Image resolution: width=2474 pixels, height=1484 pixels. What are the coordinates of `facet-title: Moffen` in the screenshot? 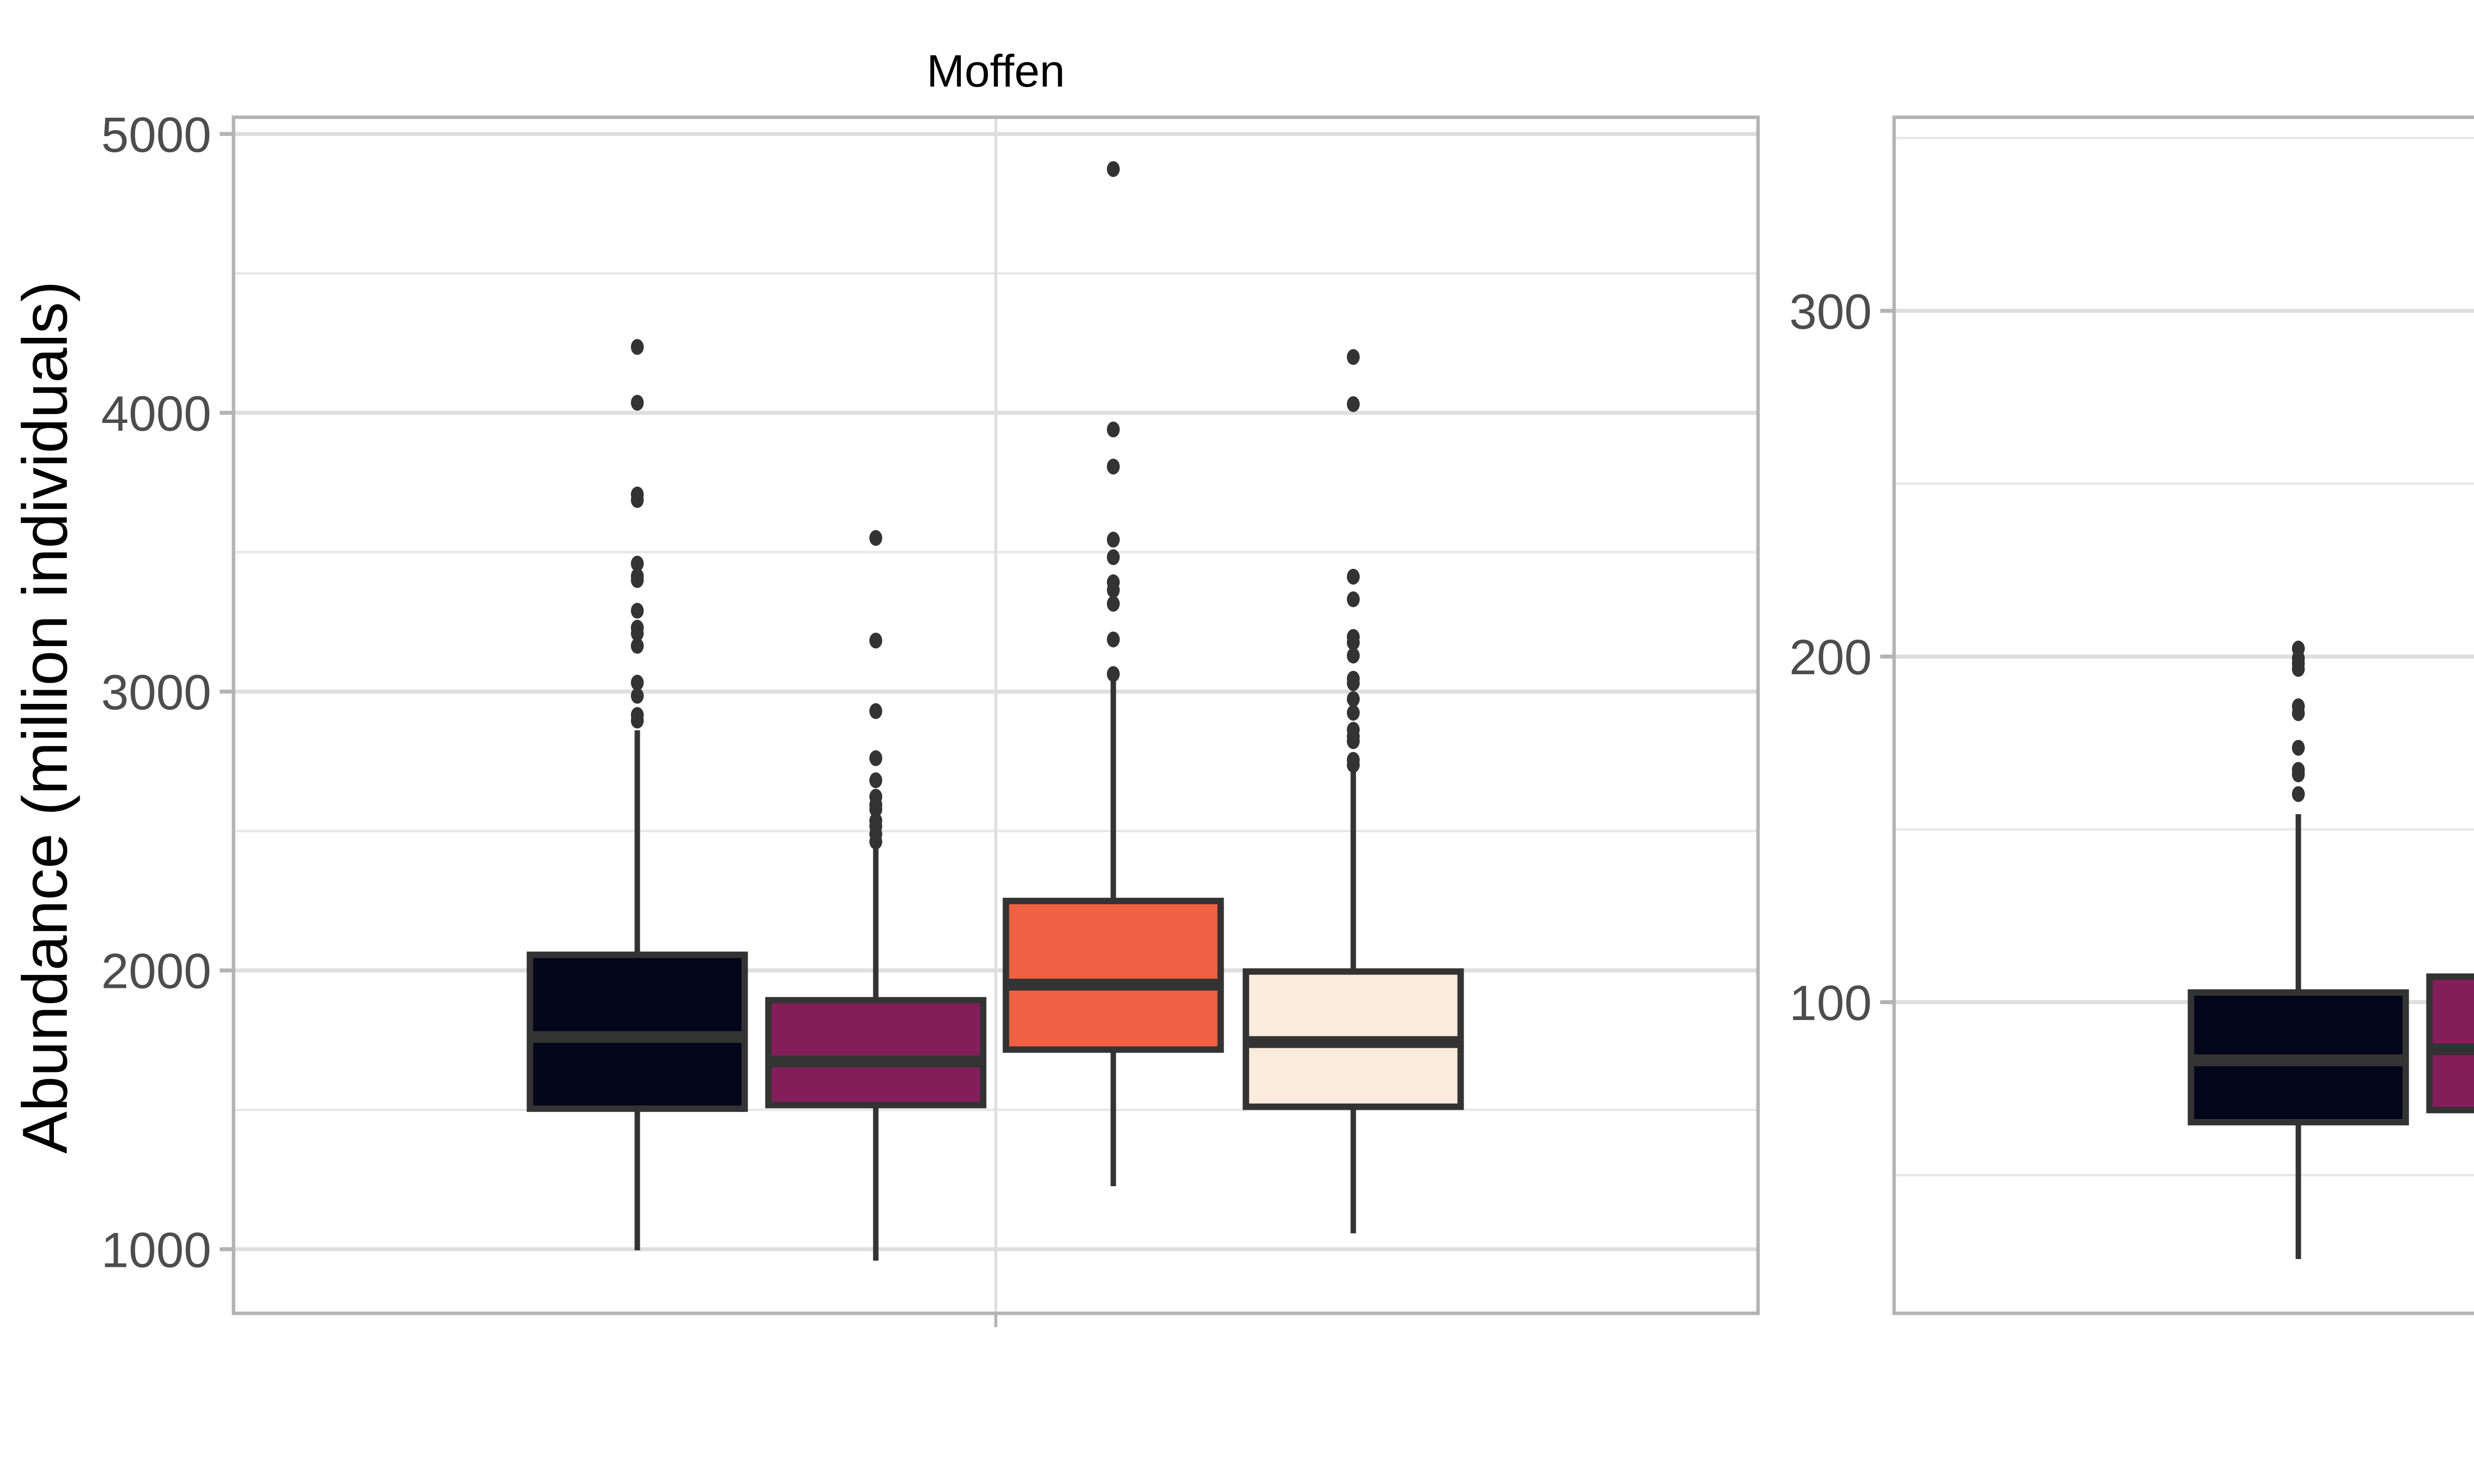 It's located at (996, 71).